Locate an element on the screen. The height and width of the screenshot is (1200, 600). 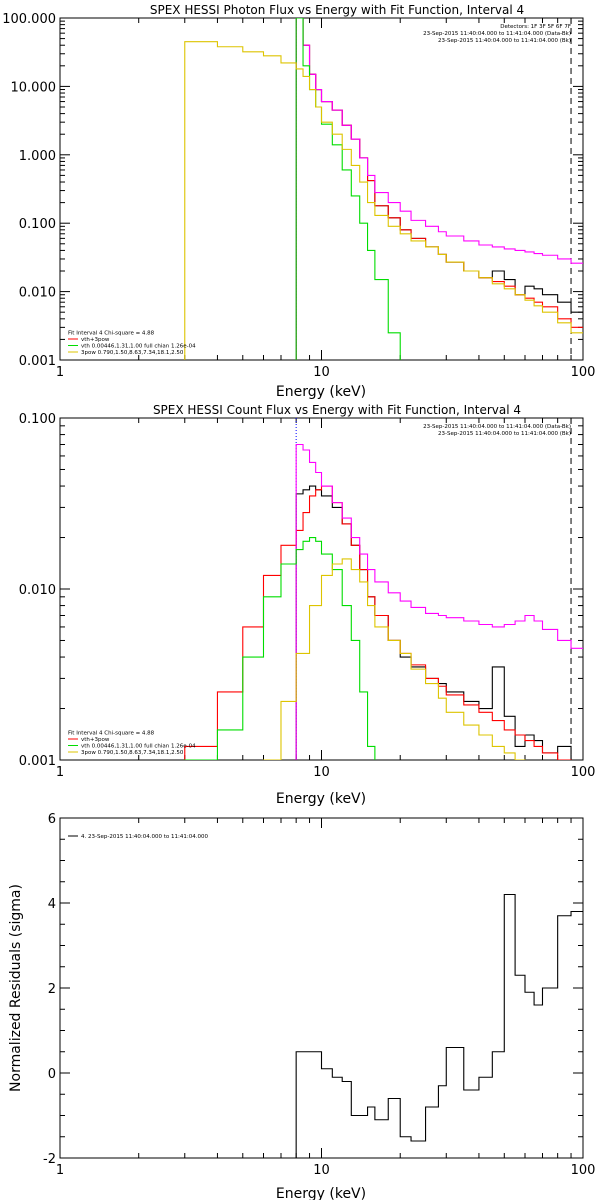
residuals-series-line is located at coordinates (439, 1025).